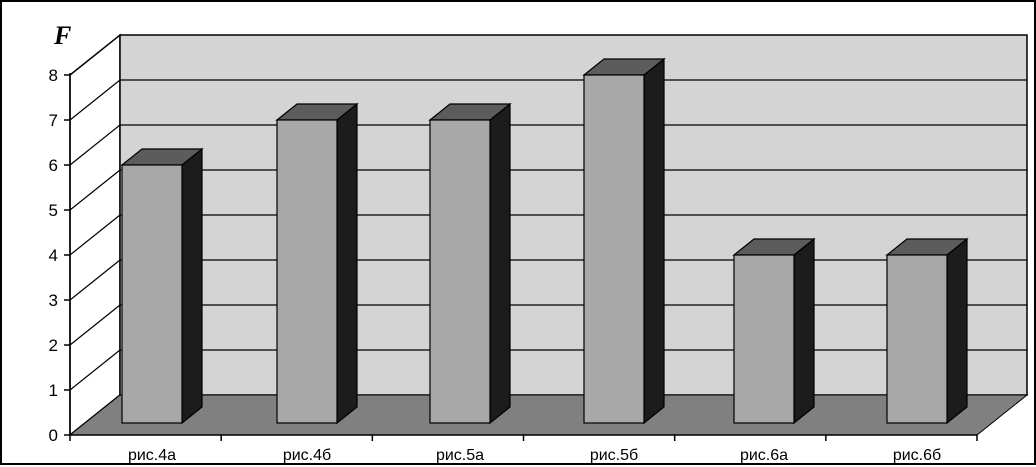  What do you see at coordinates (53, 255) in the screenshot?
I see `y-tick-label: 4` at bounding box center [53, 255].